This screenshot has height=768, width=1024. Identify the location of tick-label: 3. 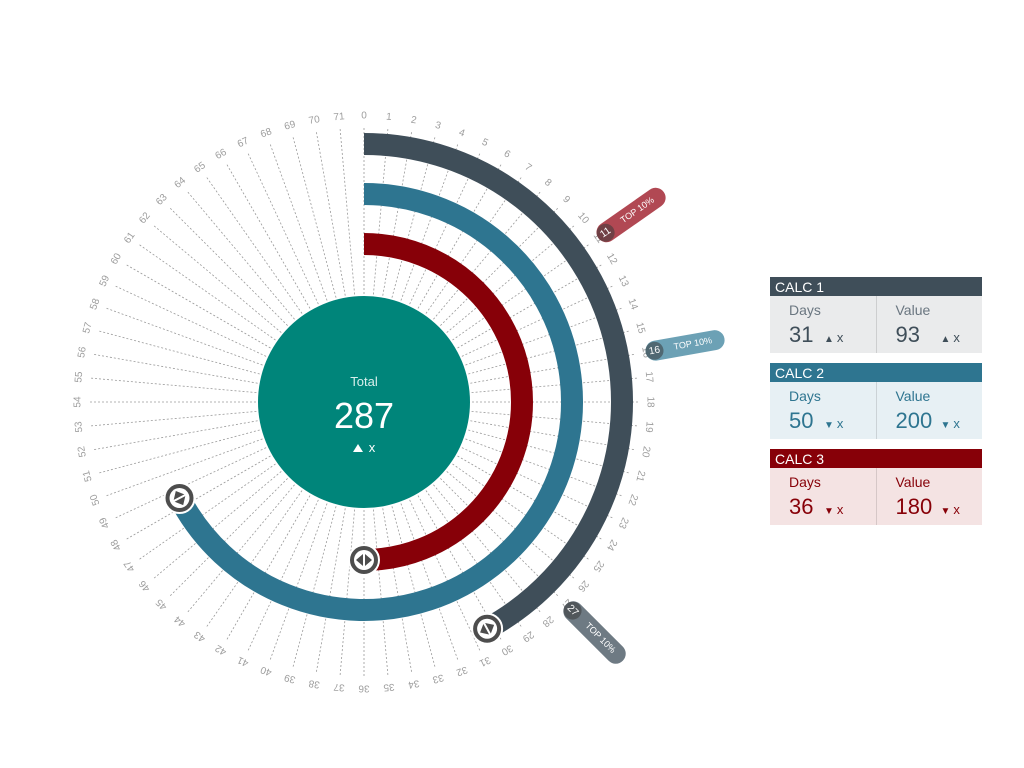
(438, 126).